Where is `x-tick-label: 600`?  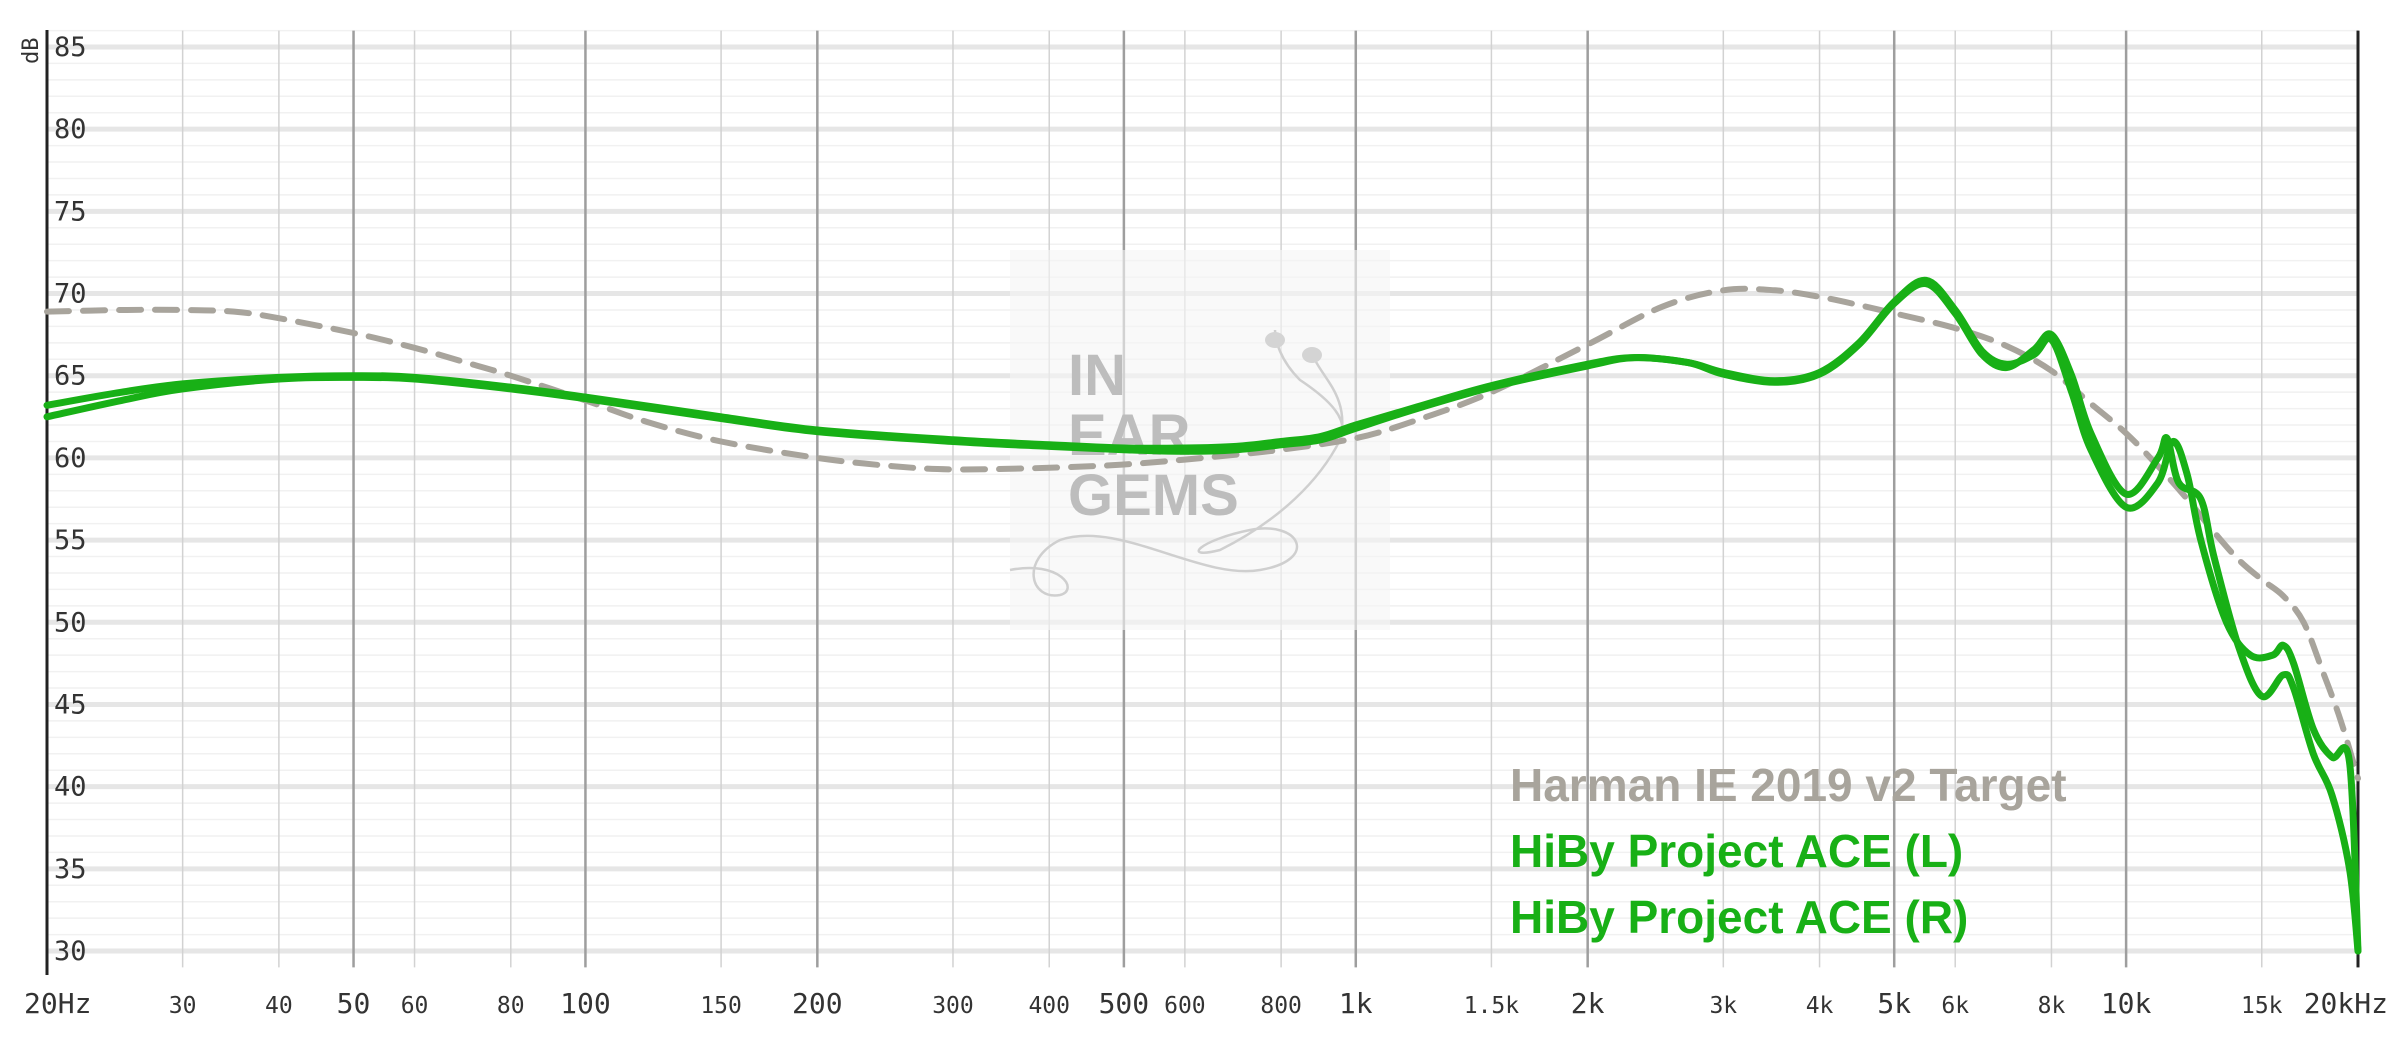
x-tick-label: 600 is located at coordinates (1185, 1006).